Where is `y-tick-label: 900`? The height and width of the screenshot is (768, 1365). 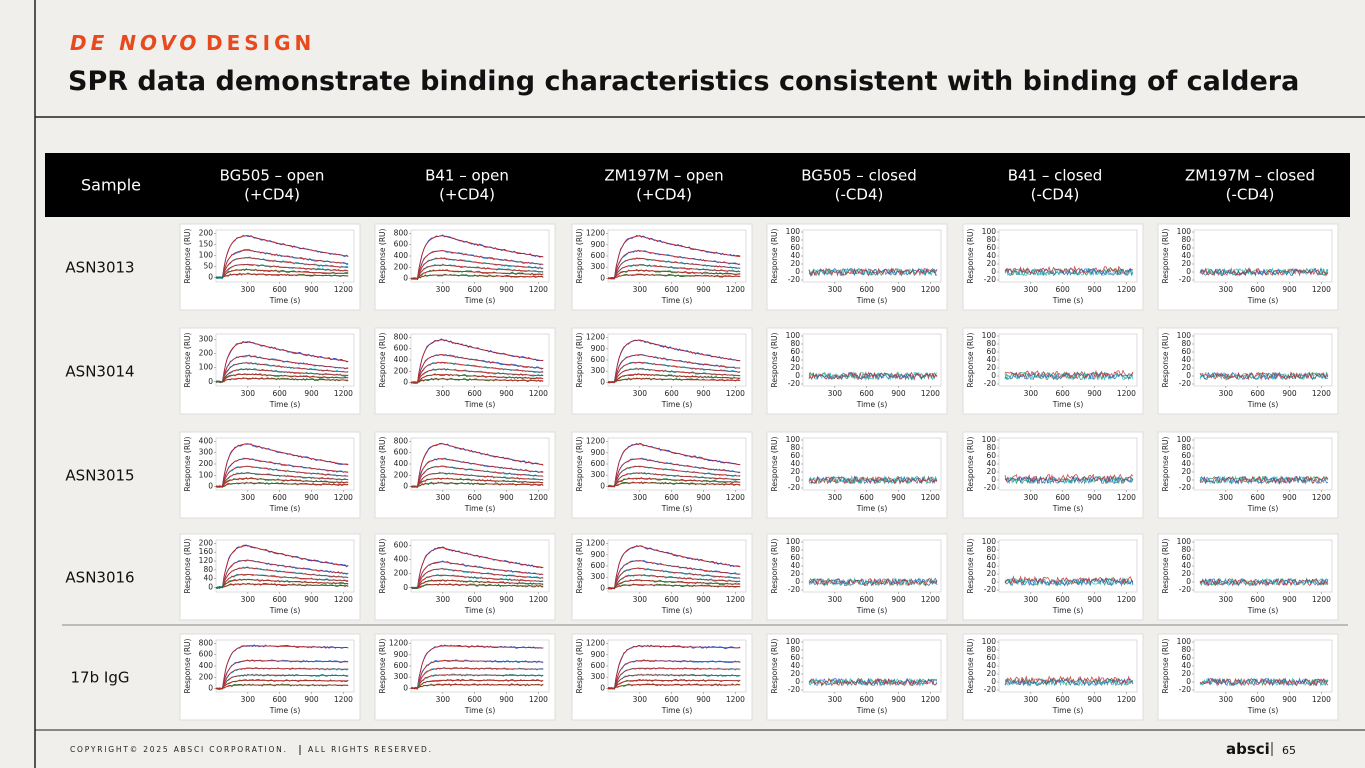
y-tick-label: 900 is located at coordinates (598, 244).